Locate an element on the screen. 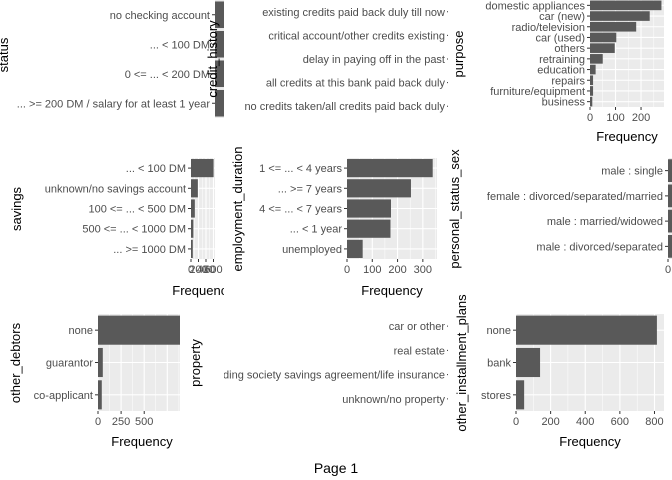 The image size is (672, 480). y-tick-label: delay in paying off in the past is located at coordinates (374, 60).